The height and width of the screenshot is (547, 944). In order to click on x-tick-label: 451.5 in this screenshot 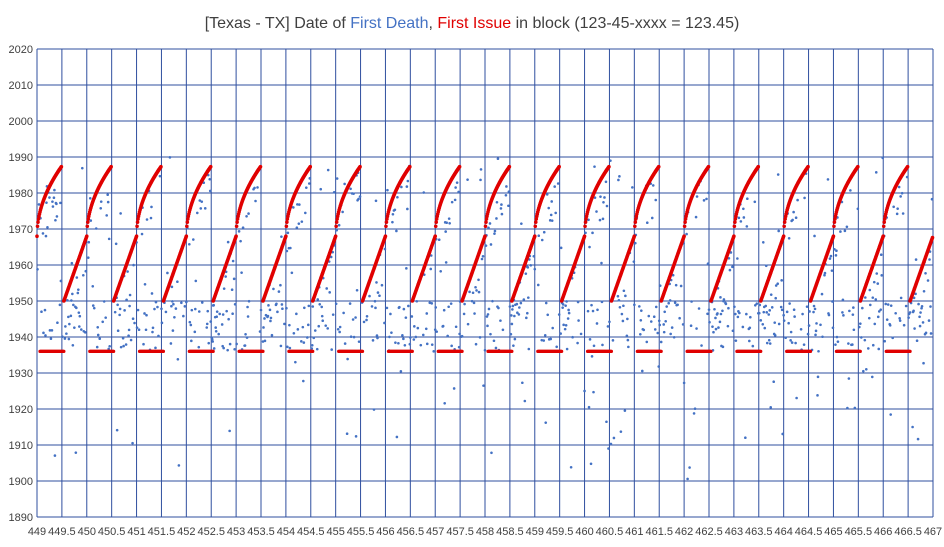, I will do `click(162, 532)`.